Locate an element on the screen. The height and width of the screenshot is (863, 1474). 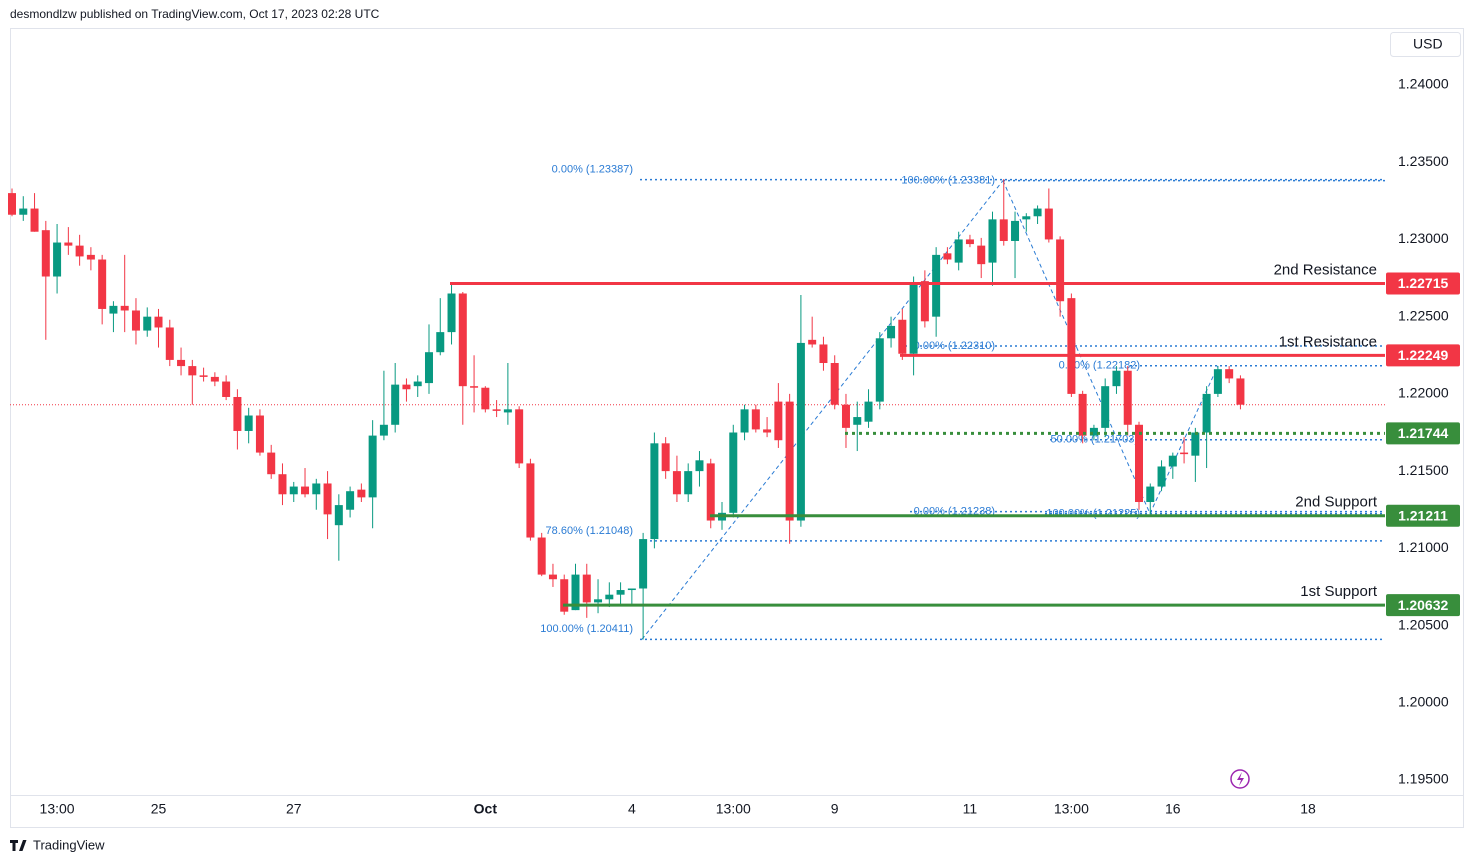
y-tick-label: 1.24000 is located at coordinates (1423, 84).